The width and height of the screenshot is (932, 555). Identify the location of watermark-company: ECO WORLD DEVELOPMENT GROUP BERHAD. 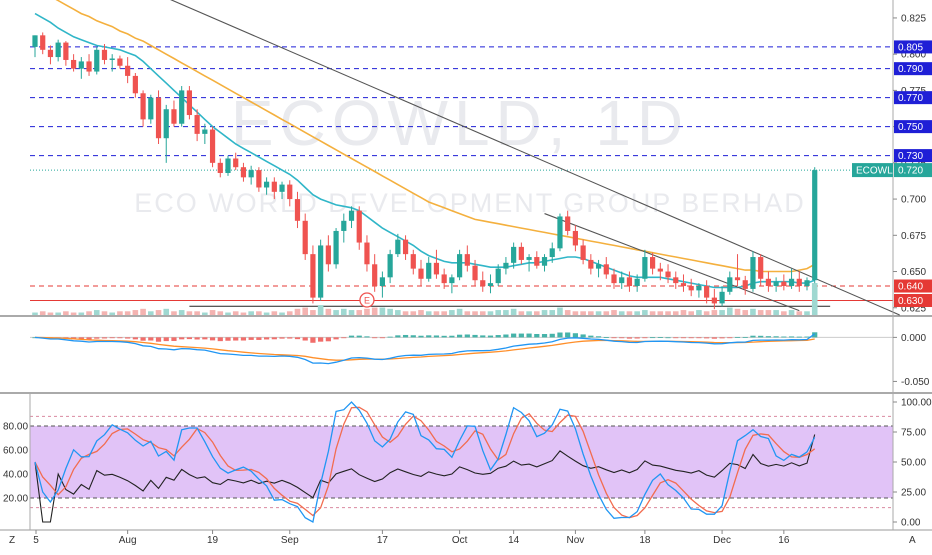
(470, 203).